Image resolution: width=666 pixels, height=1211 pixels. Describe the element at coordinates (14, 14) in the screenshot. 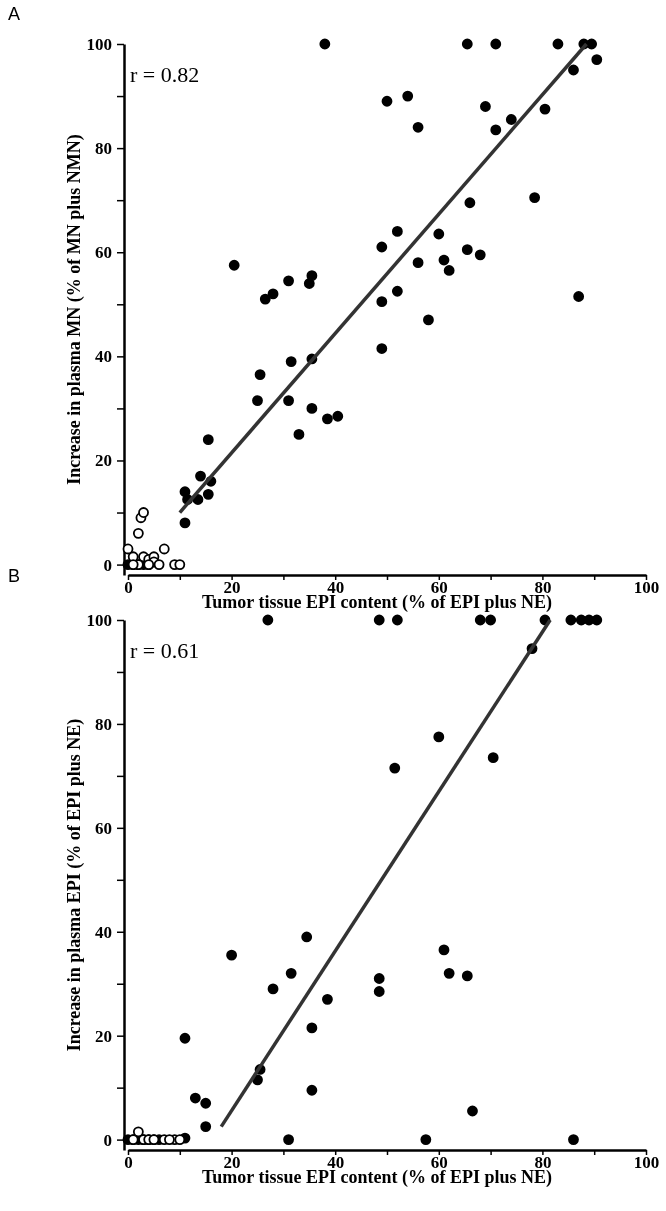

I see `text: A` at that location.